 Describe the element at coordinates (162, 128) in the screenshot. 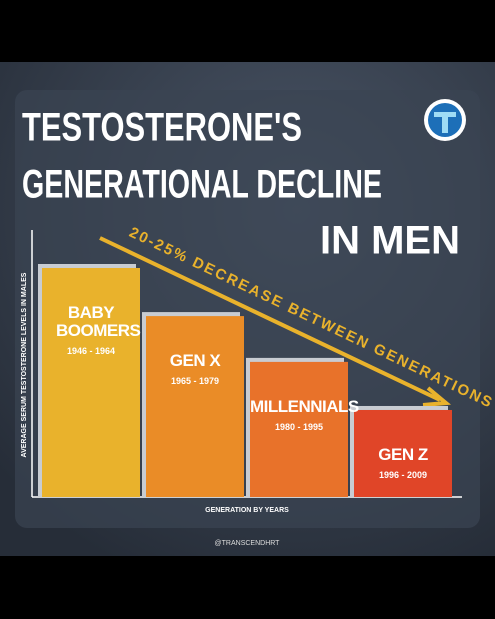

I see `title-line: TESTOSTERONE'S` at that location.